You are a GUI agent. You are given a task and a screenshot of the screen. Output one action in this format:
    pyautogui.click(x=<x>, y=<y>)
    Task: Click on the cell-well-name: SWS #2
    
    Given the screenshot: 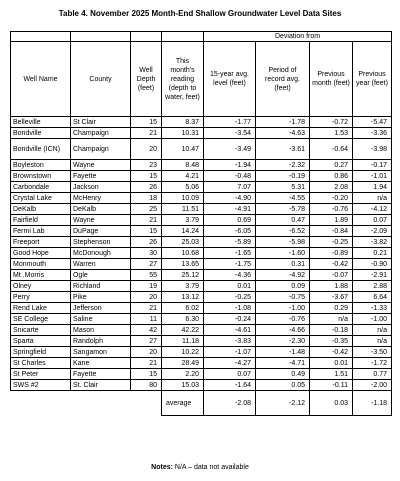 What is the action you would take?
    pyautogui.click(x=40, y=385)
    